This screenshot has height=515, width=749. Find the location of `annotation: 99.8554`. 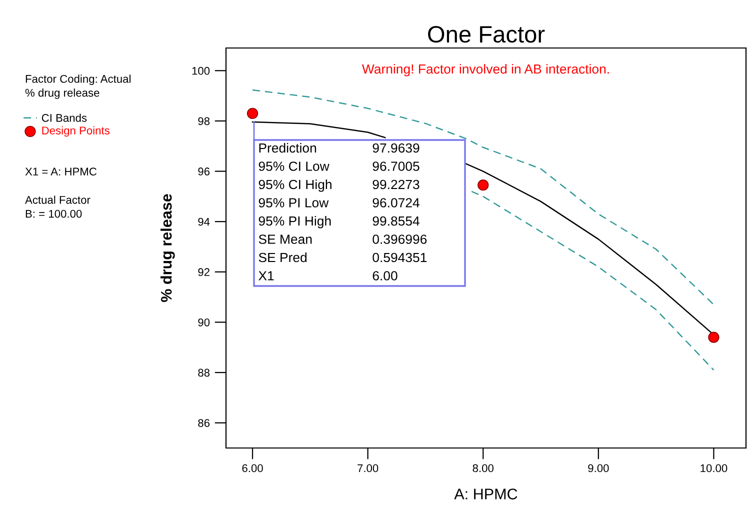

annotation: 99.8554 is located at coordinates (396, 221).